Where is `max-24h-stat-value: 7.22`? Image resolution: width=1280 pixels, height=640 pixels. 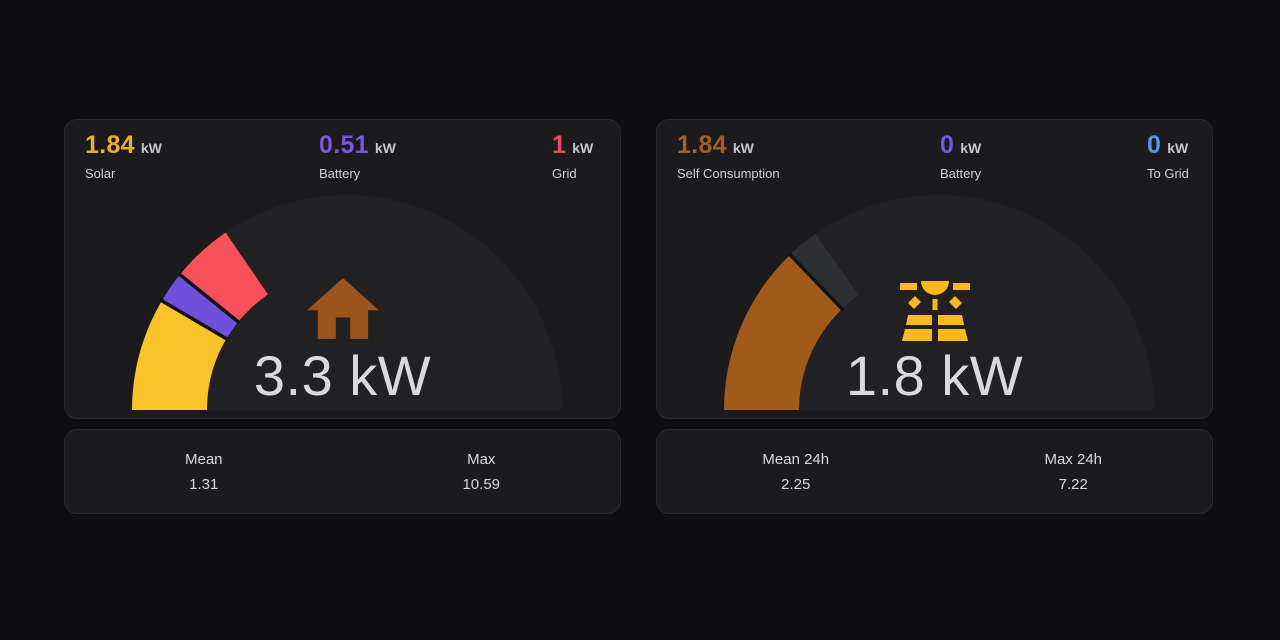
max-24h-stat-value: 7.22 is located at coordinates (1073, 484).